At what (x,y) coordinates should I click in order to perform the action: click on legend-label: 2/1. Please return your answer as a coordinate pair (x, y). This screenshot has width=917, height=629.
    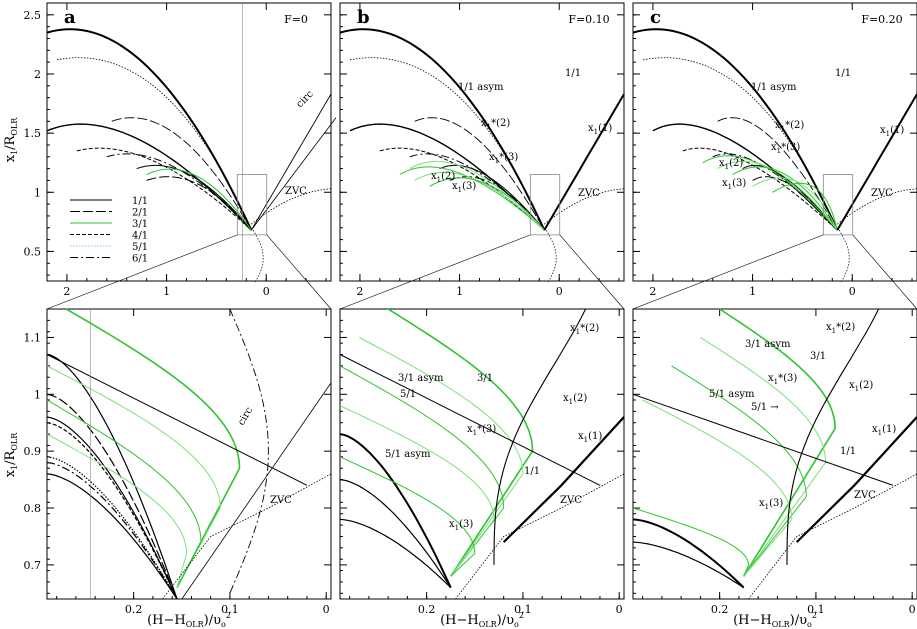
    Looking at the image, I should click on (140, 213).